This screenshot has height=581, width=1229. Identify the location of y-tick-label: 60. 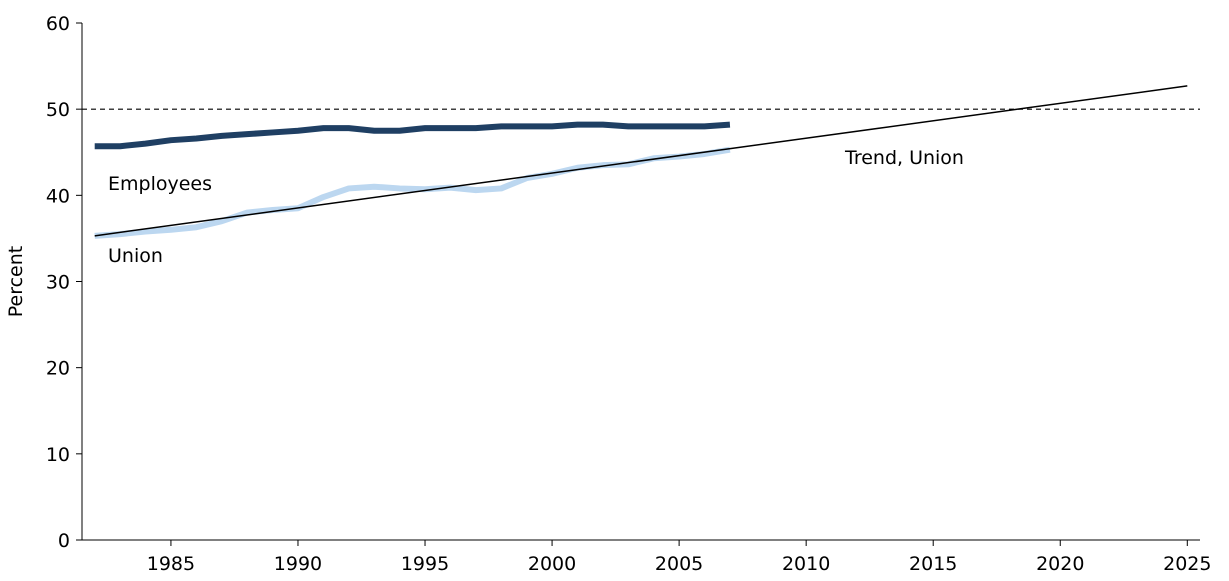
(58, 24).